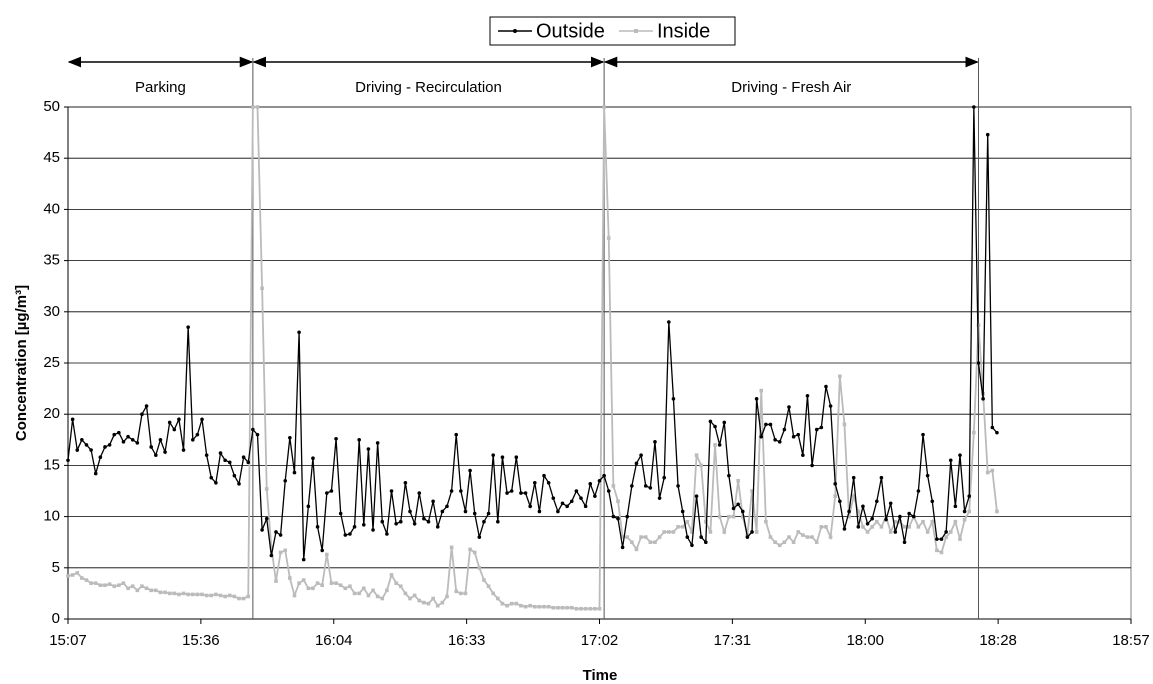 The width and height of the screenshot is (1153, 684). Describe the element at coordinates (570, 31) in the screenshot. I see `legend-label: Outside` at that location.